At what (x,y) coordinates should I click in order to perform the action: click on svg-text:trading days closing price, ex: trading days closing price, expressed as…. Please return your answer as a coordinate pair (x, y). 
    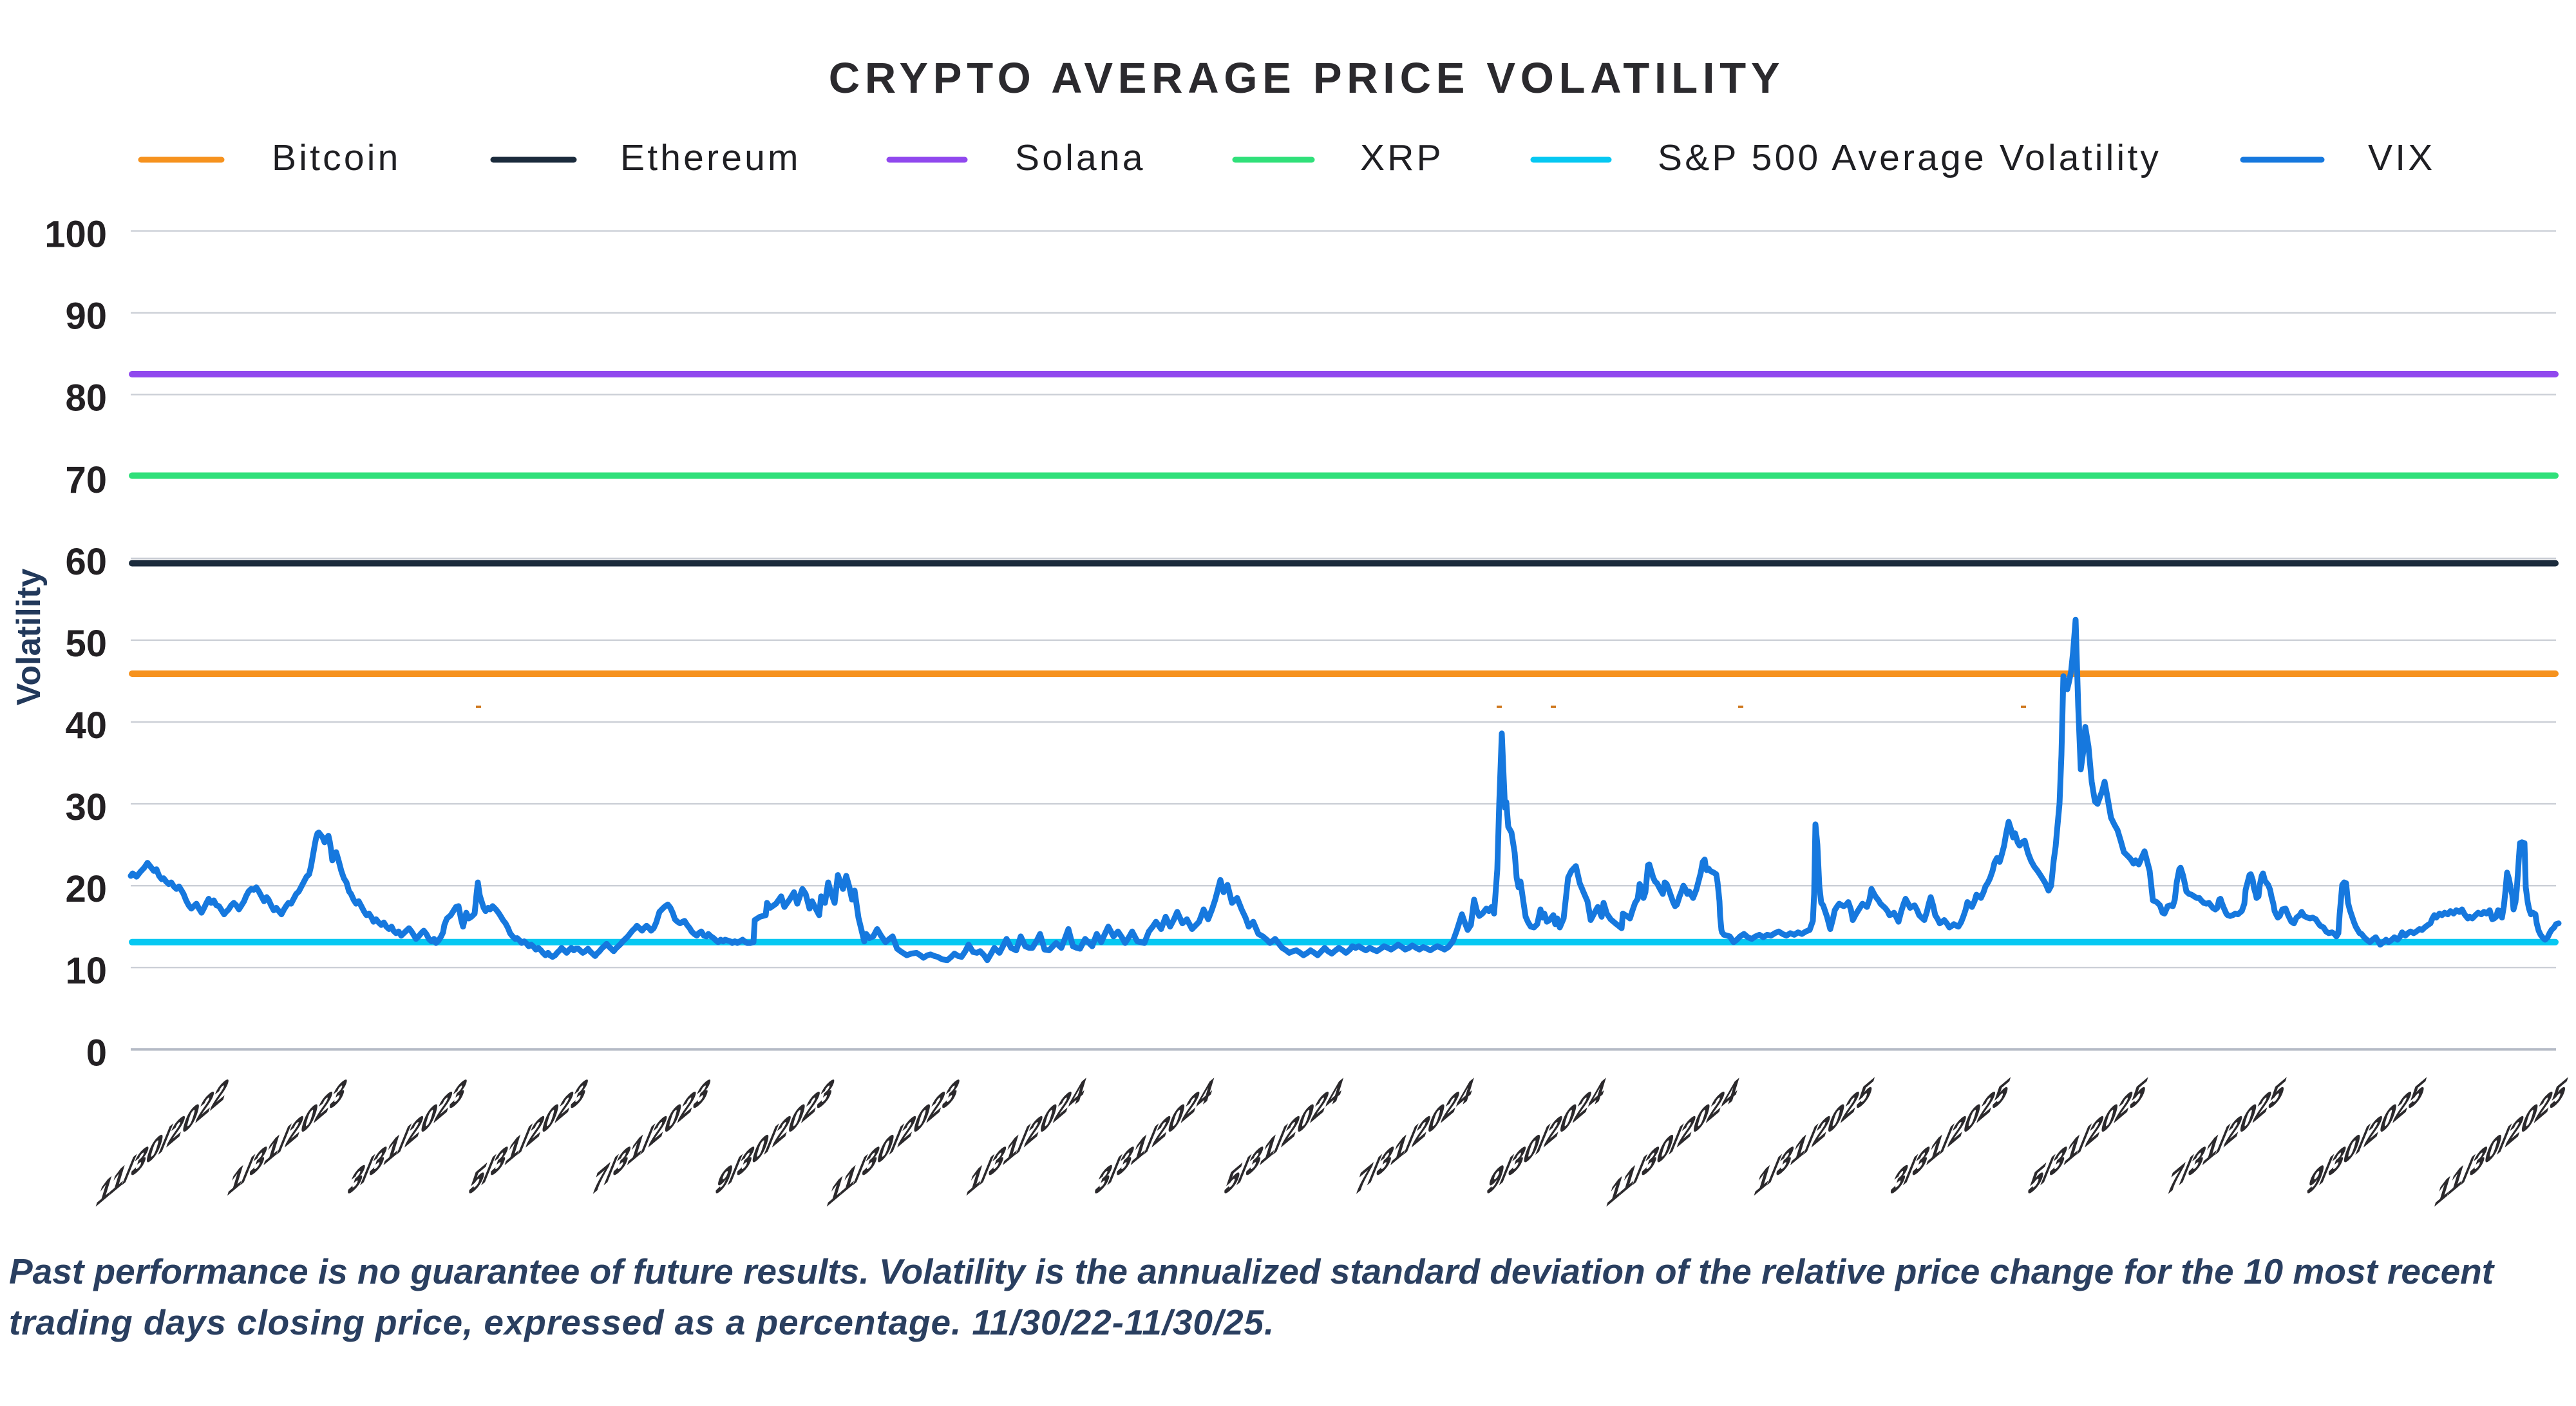
    Looking at the image, I should click on (641, 1322).